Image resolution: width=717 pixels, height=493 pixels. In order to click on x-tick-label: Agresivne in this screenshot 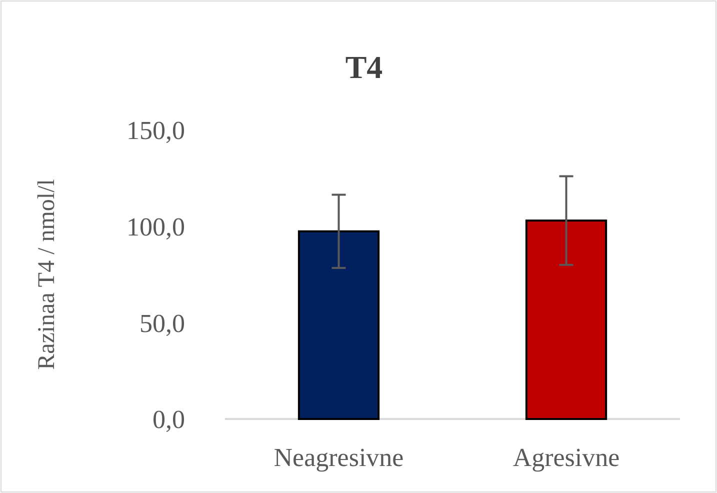, I will do `click(566, 457)`.